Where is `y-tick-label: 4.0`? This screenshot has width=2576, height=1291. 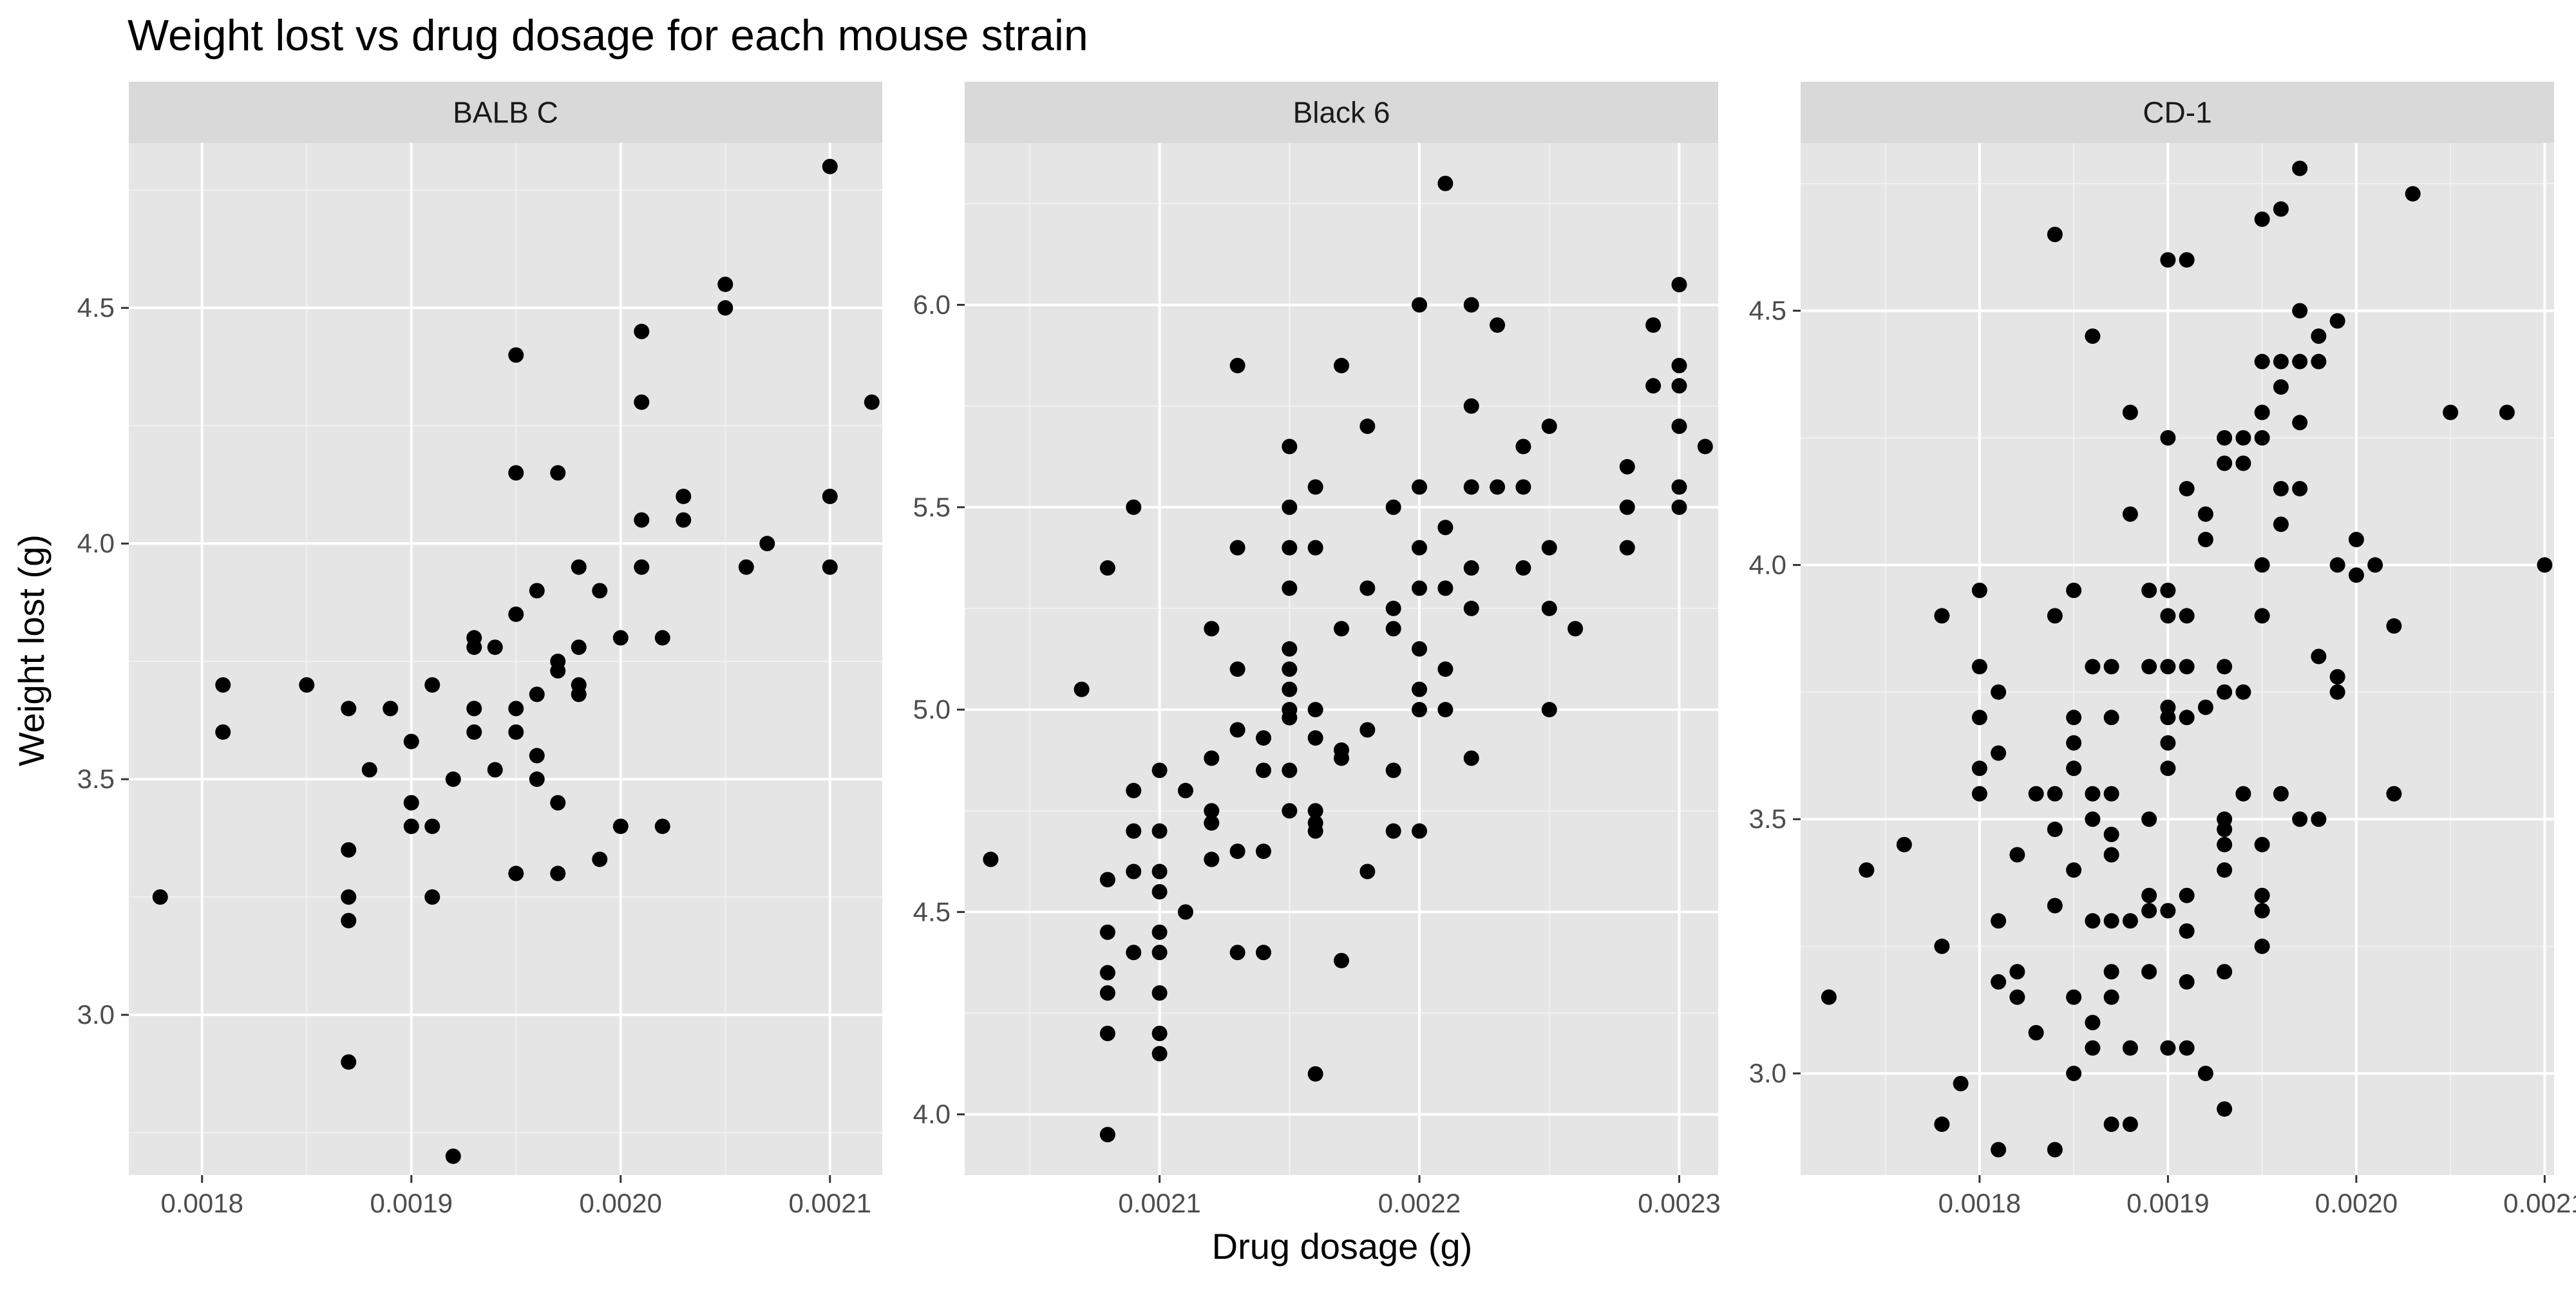
y-tick-label: 4.0 is located at coordinates (96, 543).